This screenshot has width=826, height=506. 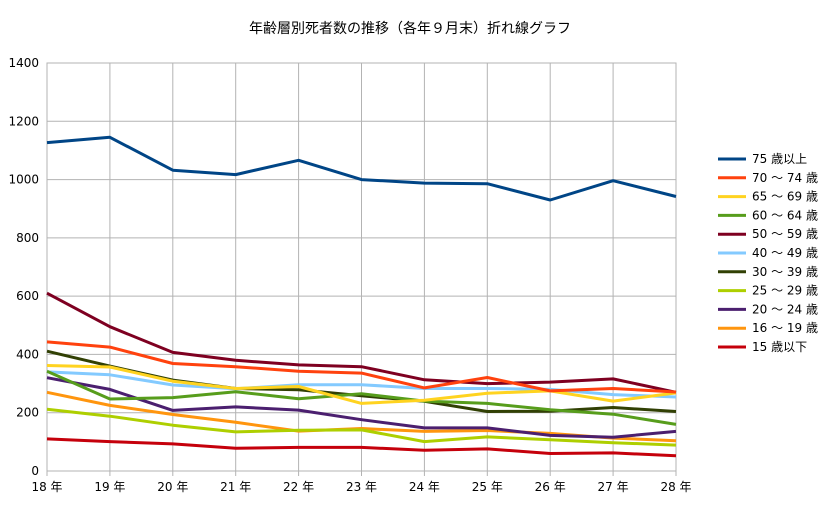 What do you see at coordinates (779, 159) in the screenshot?
I see `legend-label: 75 歳以上` at bounding box center [779, 159].